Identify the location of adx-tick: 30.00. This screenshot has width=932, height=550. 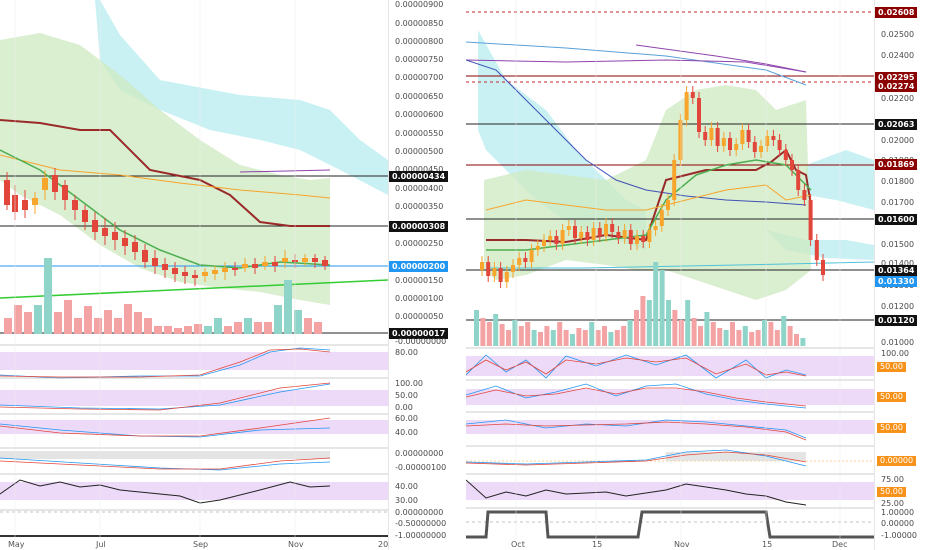
(406, 500).